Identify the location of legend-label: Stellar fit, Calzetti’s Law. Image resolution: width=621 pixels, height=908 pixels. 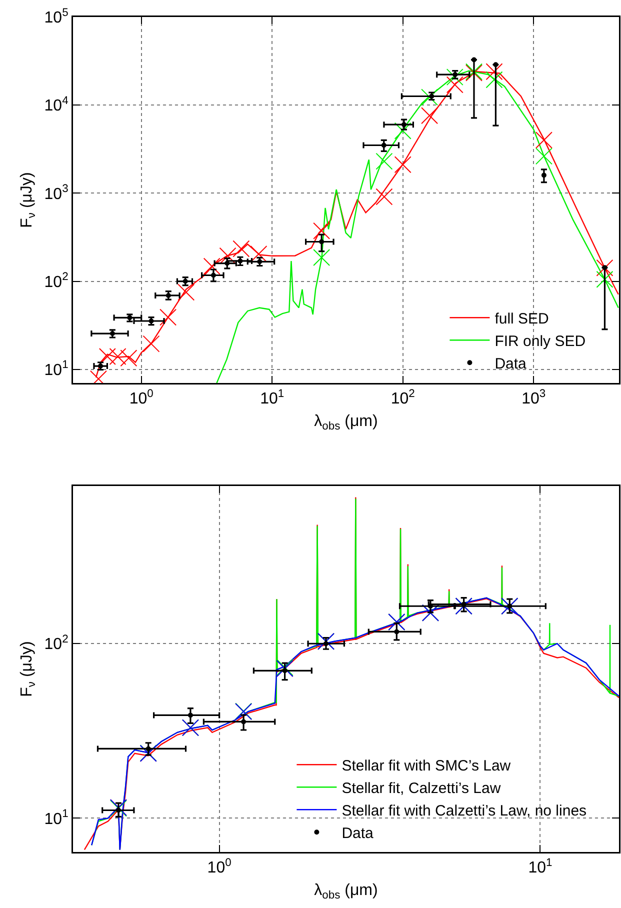
(421, 788).